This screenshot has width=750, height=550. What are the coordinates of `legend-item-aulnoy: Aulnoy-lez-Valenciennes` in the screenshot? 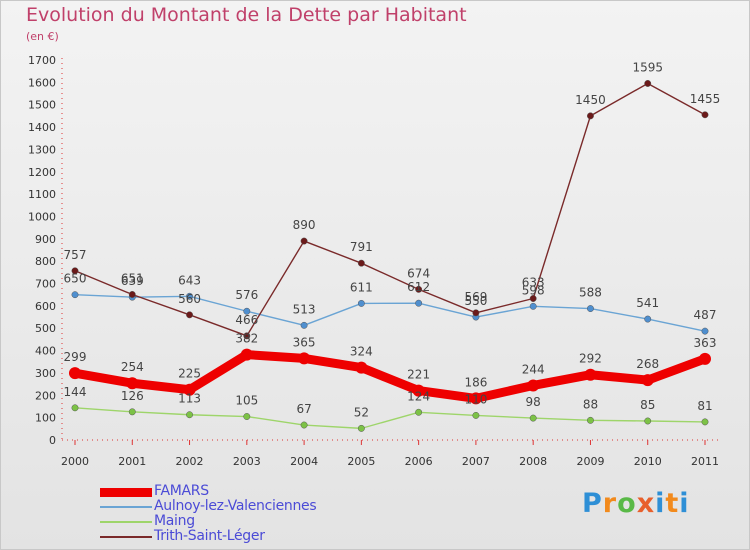 It's located at (250, 506).